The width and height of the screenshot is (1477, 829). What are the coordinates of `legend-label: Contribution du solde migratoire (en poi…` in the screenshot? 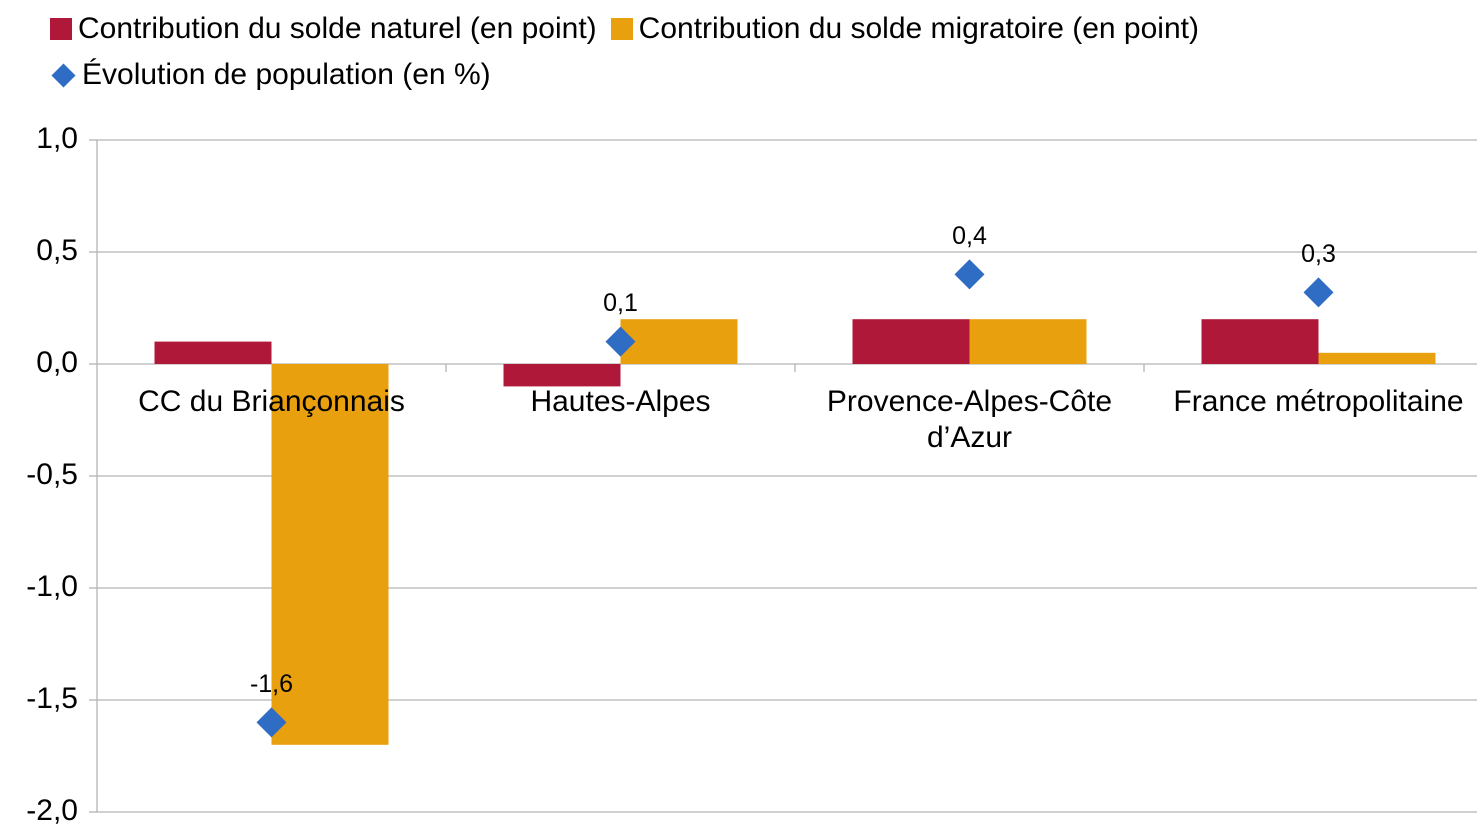 It's located at (918, 28).